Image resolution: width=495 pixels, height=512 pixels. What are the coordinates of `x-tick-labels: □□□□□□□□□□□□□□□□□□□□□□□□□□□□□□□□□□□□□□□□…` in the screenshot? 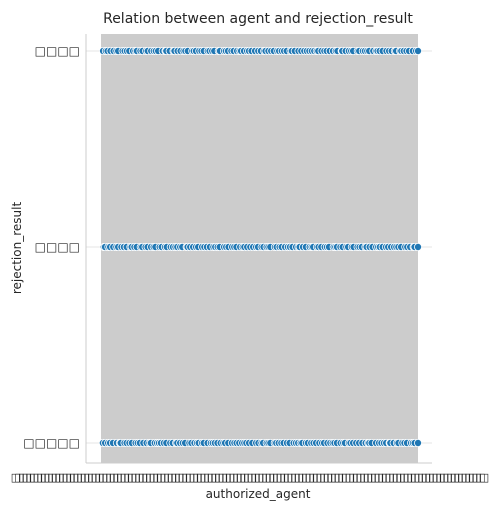 It's located at (250, 477).